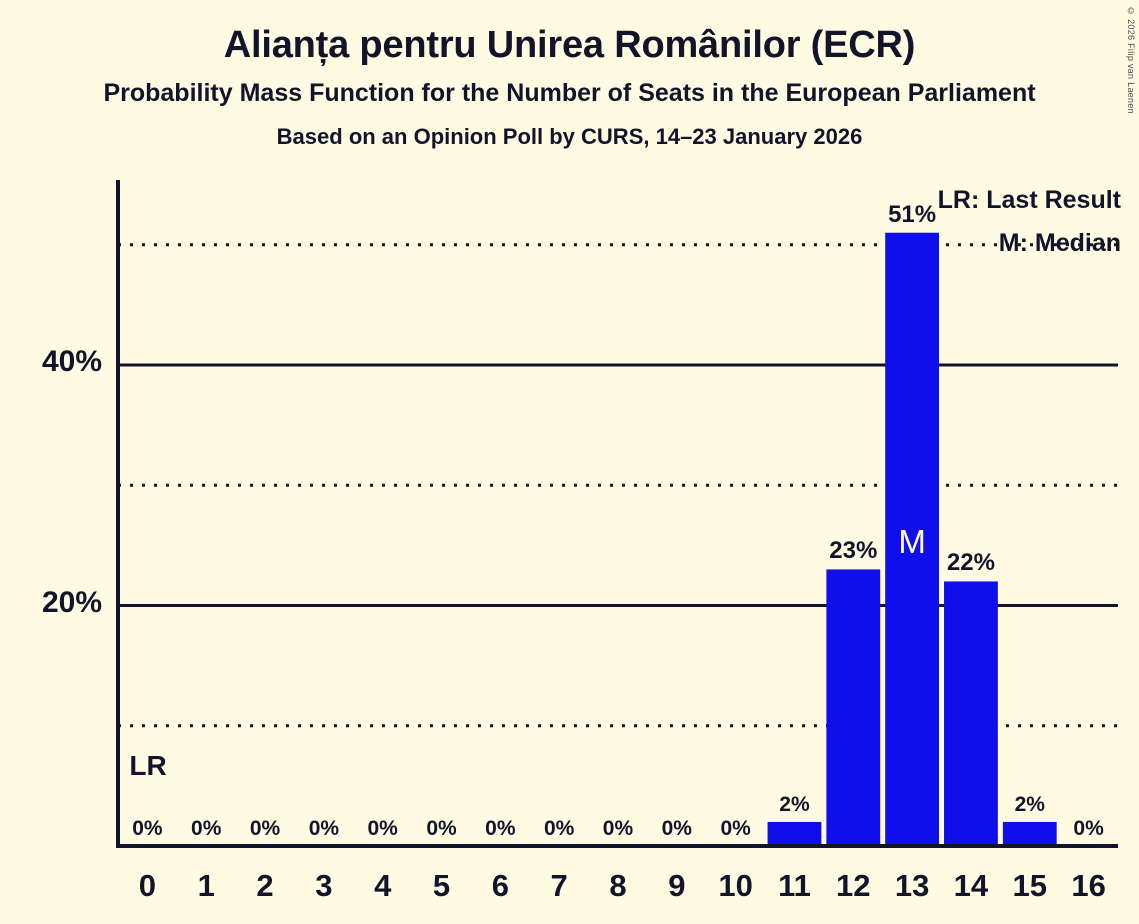  What do you see at coordinates (794, 804) in the screenshot?
I see `bar-value-label-11: 2%` at bounding box center [794, 804].